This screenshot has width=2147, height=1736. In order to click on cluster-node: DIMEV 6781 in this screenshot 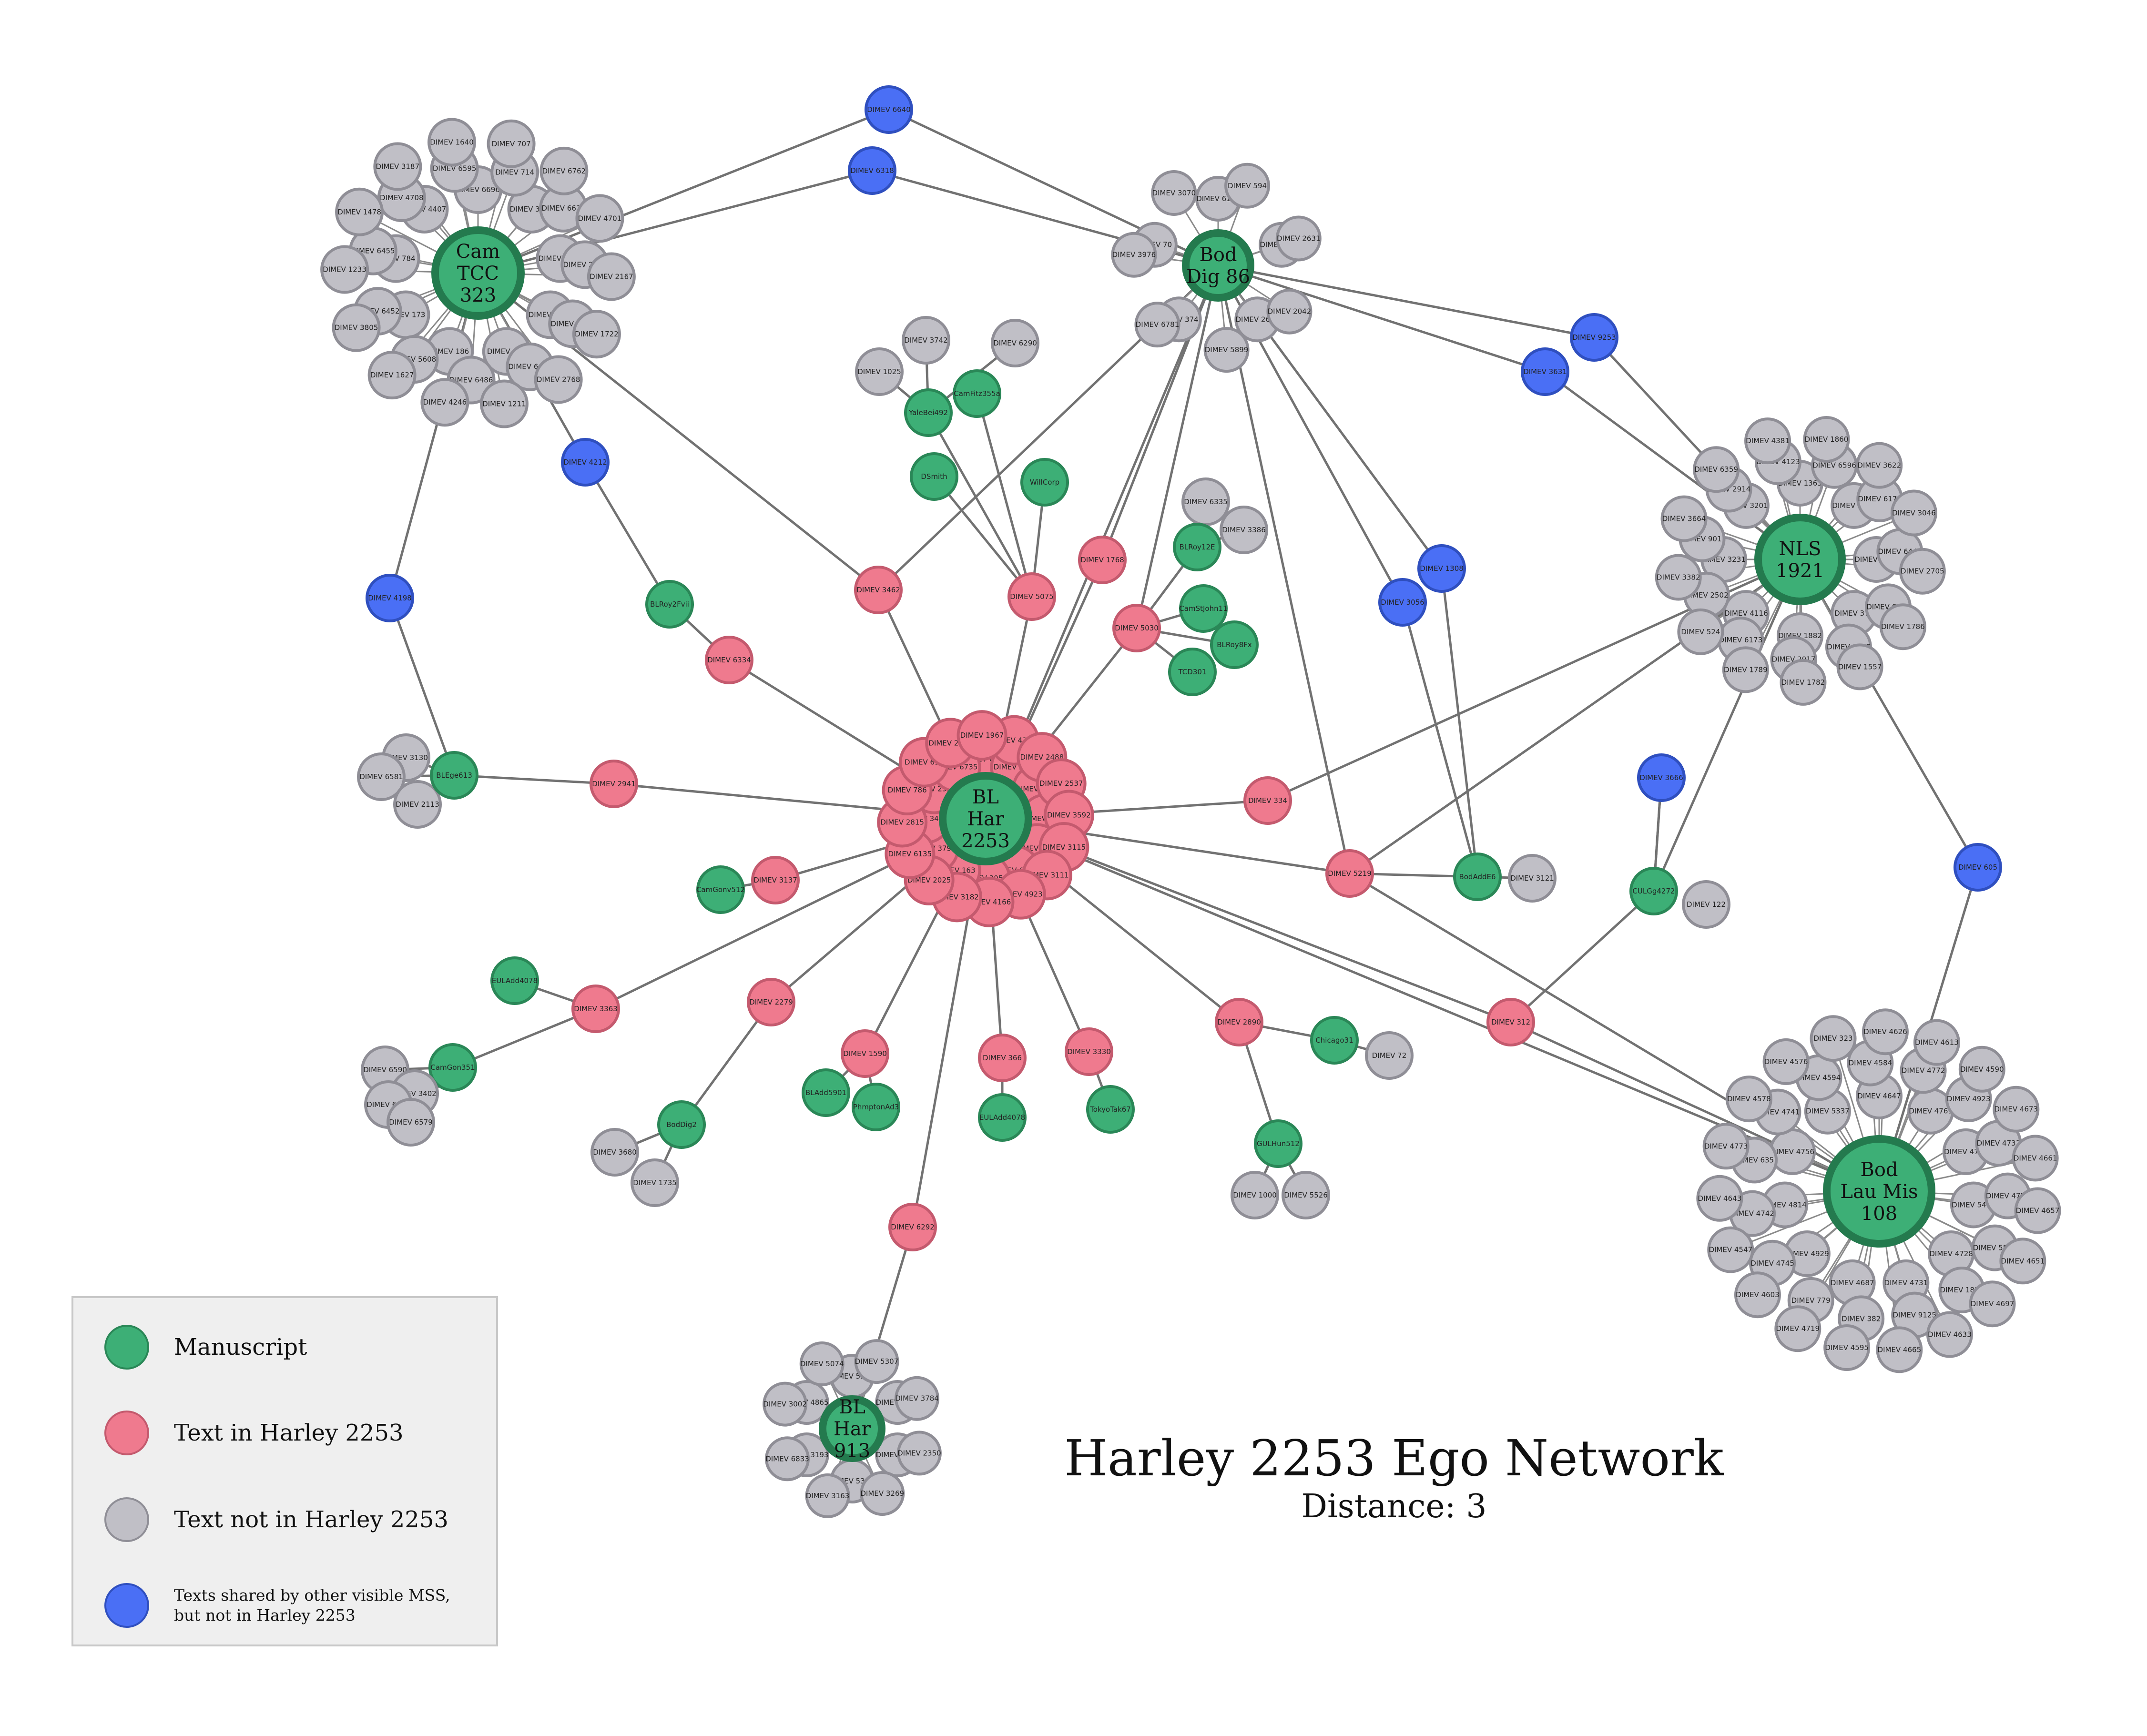, I will do `click(1157, 325)`.